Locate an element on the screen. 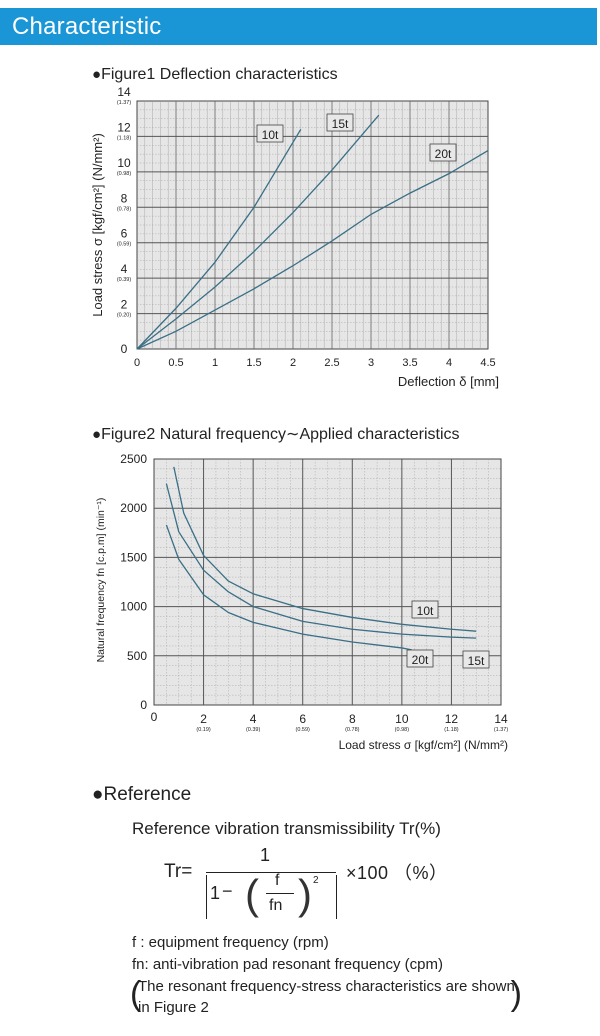 This screenshot has height=1036, width=600. x-tick-sublabel: (0.98) is located at coordinates (402, 730).